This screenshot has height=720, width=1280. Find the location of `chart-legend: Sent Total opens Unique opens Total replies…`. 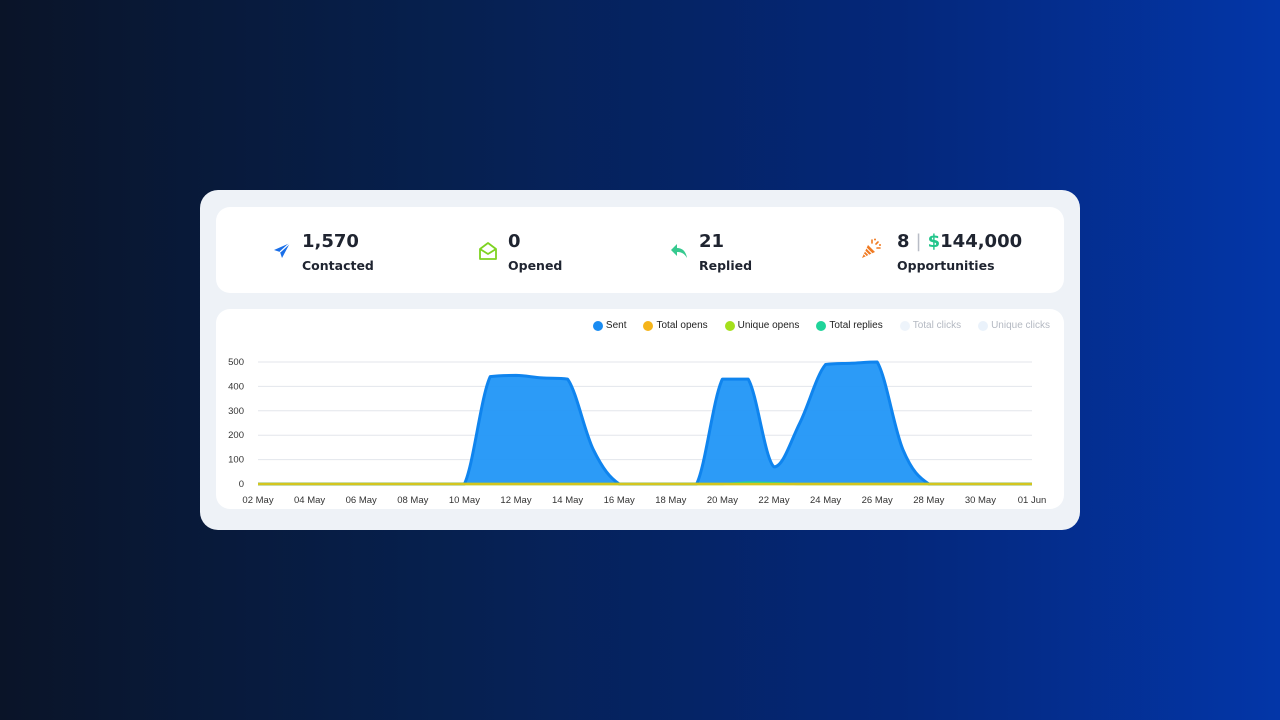

chart-legend: Sent Total opens Unique opens Total replies… is located at coordinates (813, 325).